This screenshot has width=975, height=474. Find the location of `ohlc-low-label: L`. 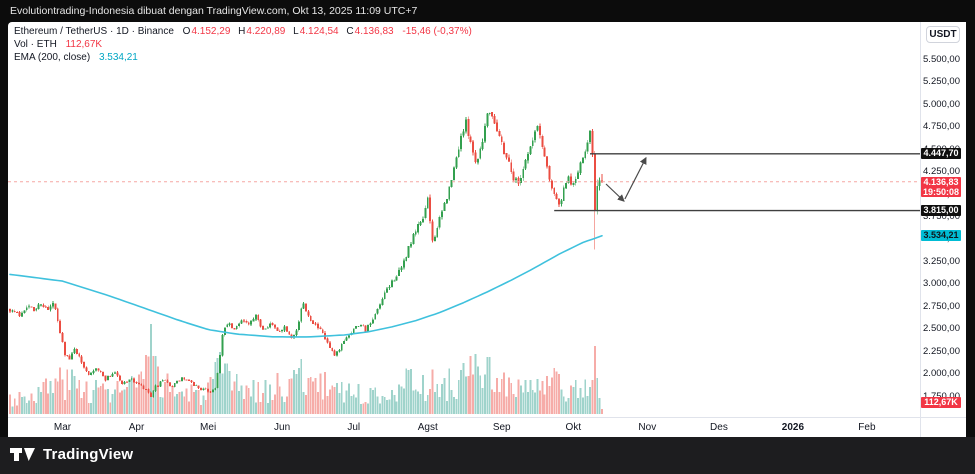

ohlc-low-label: L is located at coordinates (296, 31).